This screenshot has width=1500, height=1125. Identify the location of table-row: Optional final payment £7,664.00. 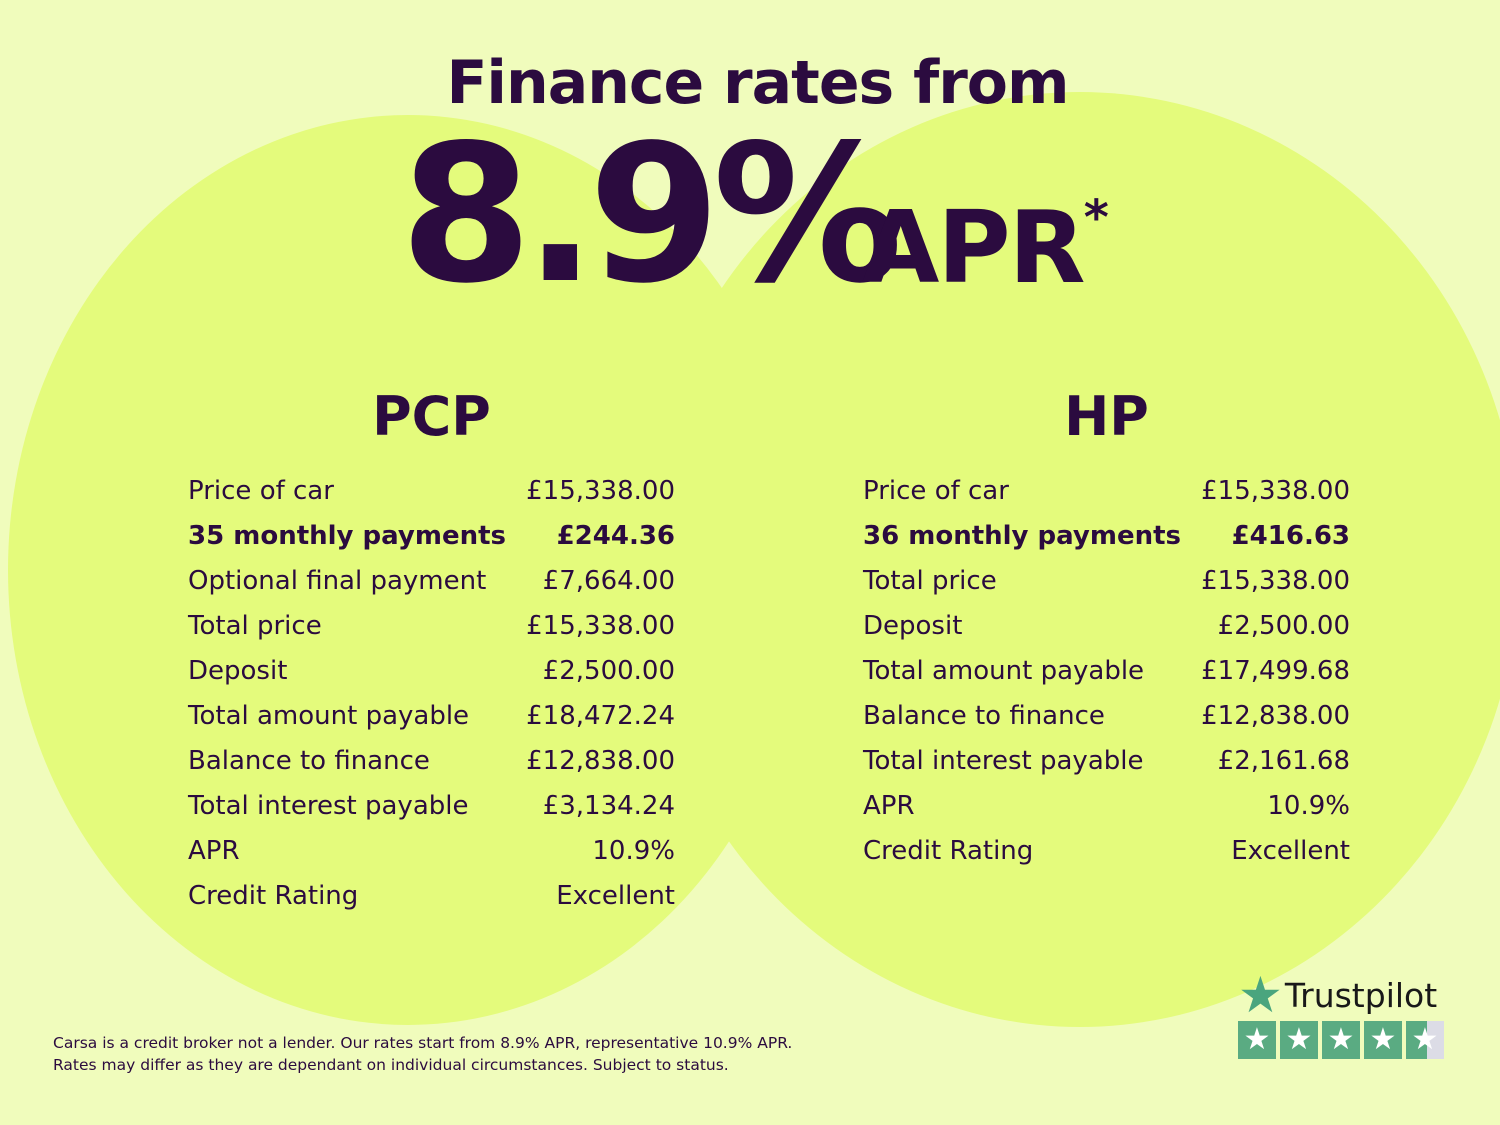
(431, 587).